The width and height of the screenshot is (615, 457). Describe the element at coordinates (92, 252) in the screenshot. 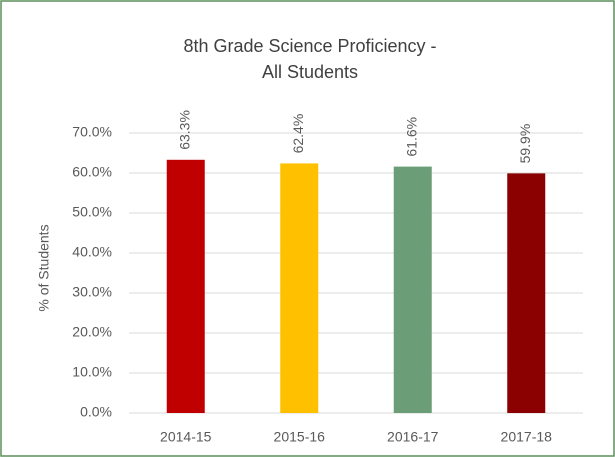

I see `y-tick-label: 40.0%` at that location.